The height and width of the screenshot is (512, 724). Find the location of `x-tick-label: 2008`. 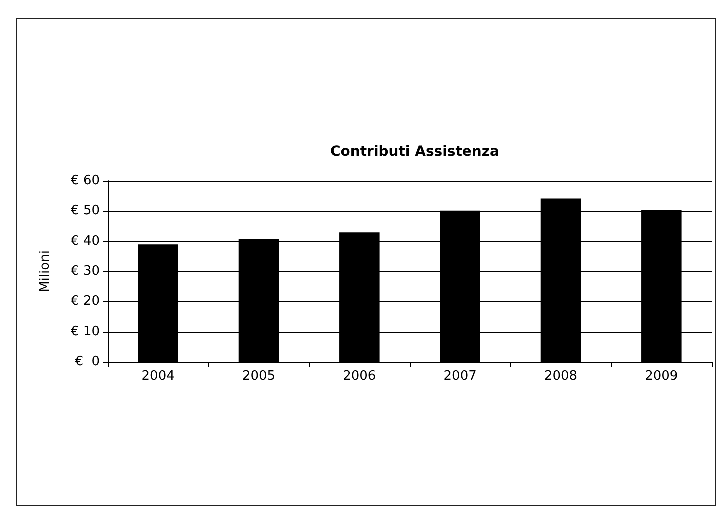

x-tick-label: 2008 is located at coordinates (561, 376).